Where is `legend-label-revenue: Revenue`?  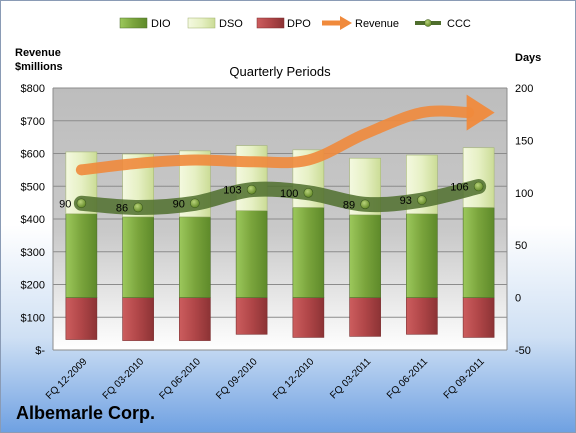
legend-label-revenue: Revenue is located at coordinates (377, 24).